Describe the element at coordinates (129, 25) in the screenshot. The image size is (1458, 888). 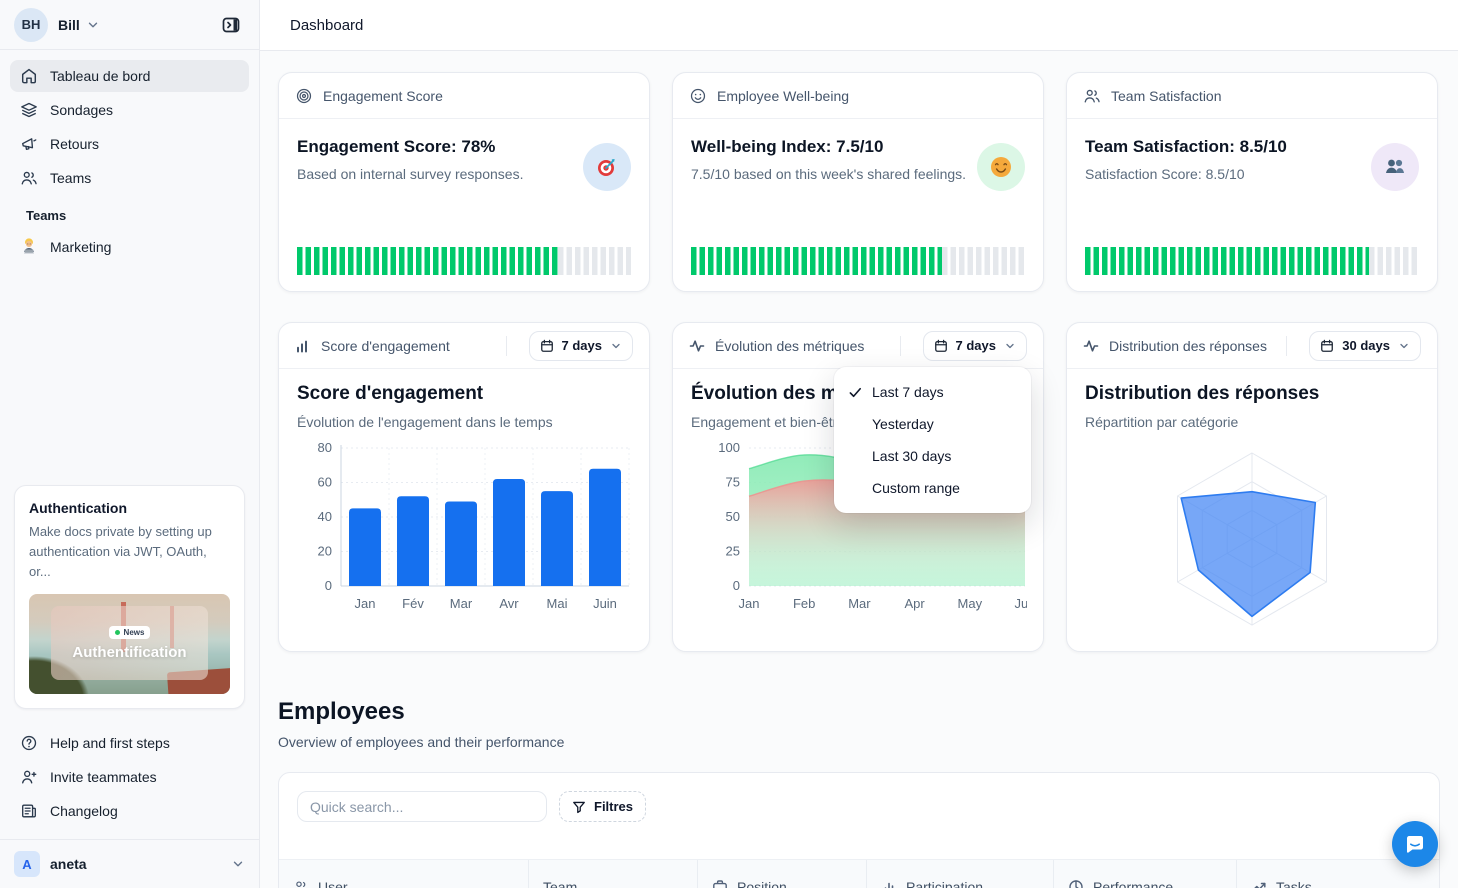
I see `sidebar-header: BH Bill` at that location.